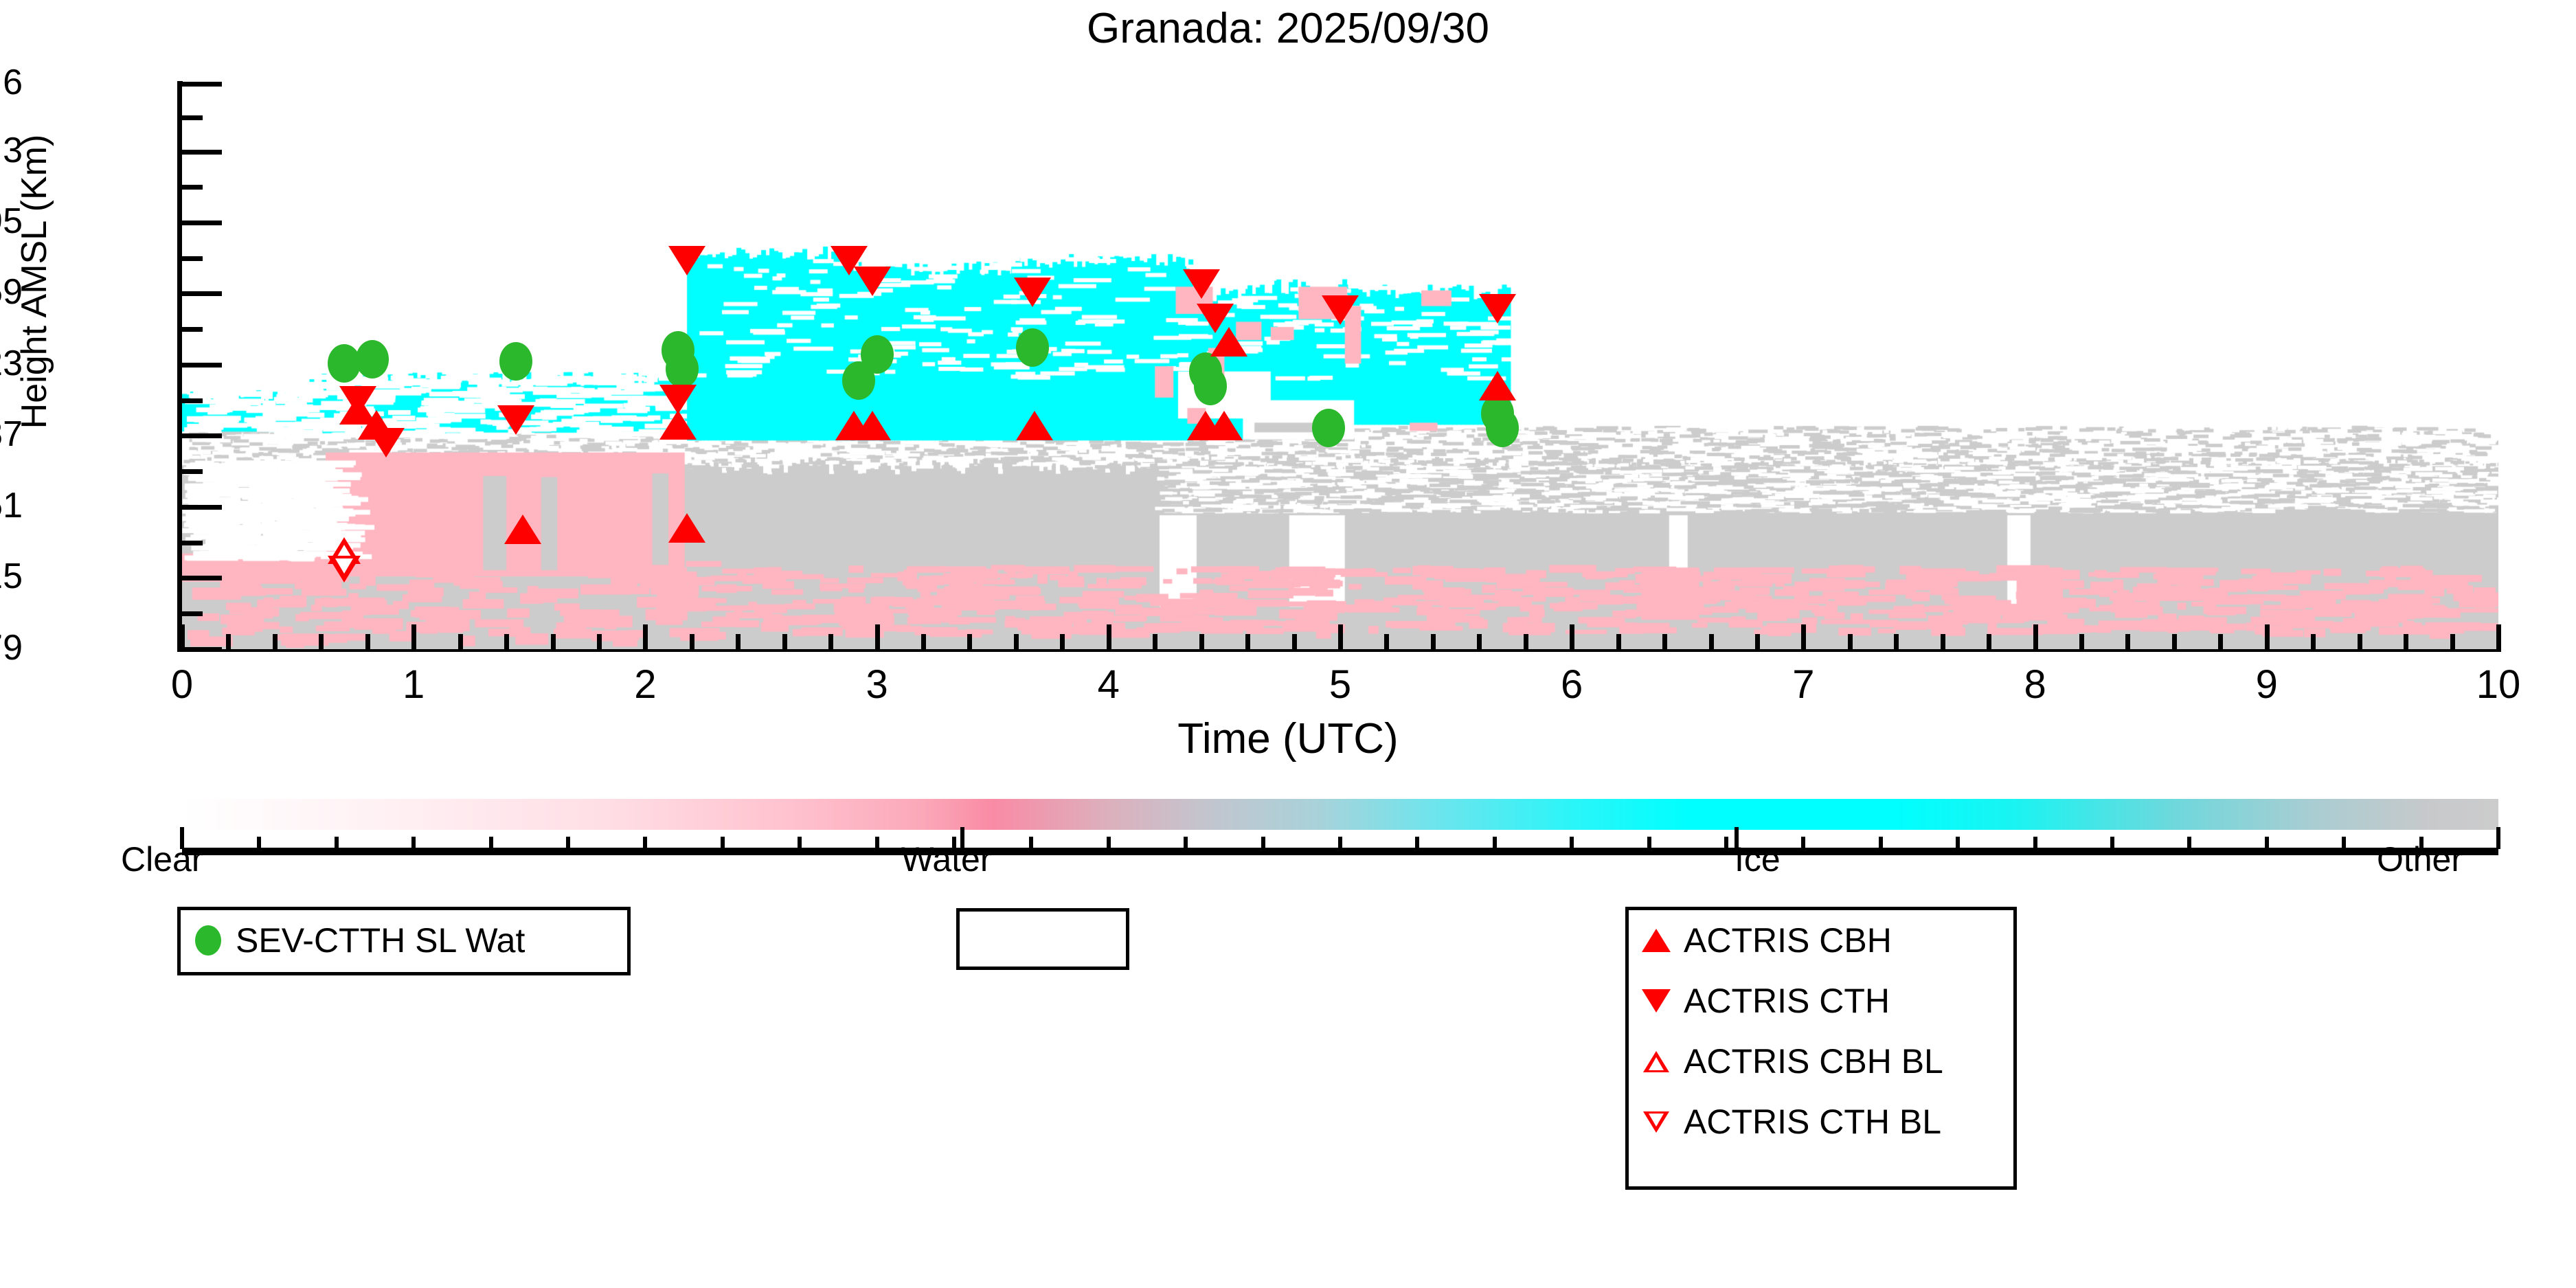 The height and width of the screenshot is (1288, 2576). What do you see at coordinates (1656, 940) in the screenshot?
I see `triangle-up-filled-icon` at bounding box center [1656, 940].